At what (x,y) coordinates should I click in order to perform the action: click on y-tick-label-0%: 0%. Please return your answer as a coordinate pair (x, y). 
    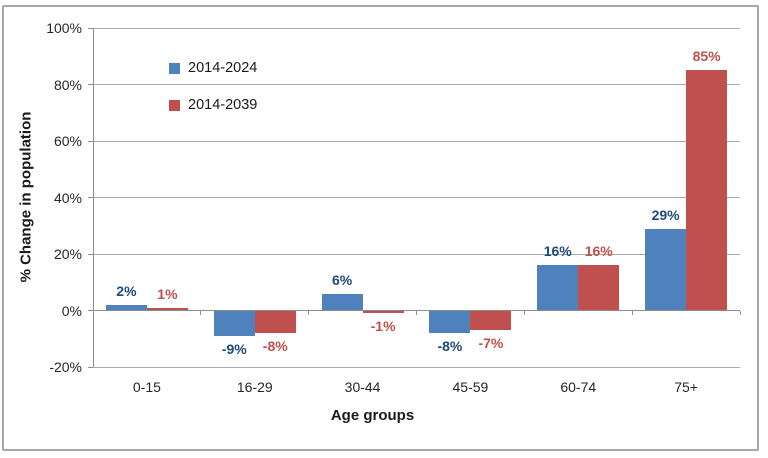
    Looking at the image, I should click on (71, 310).